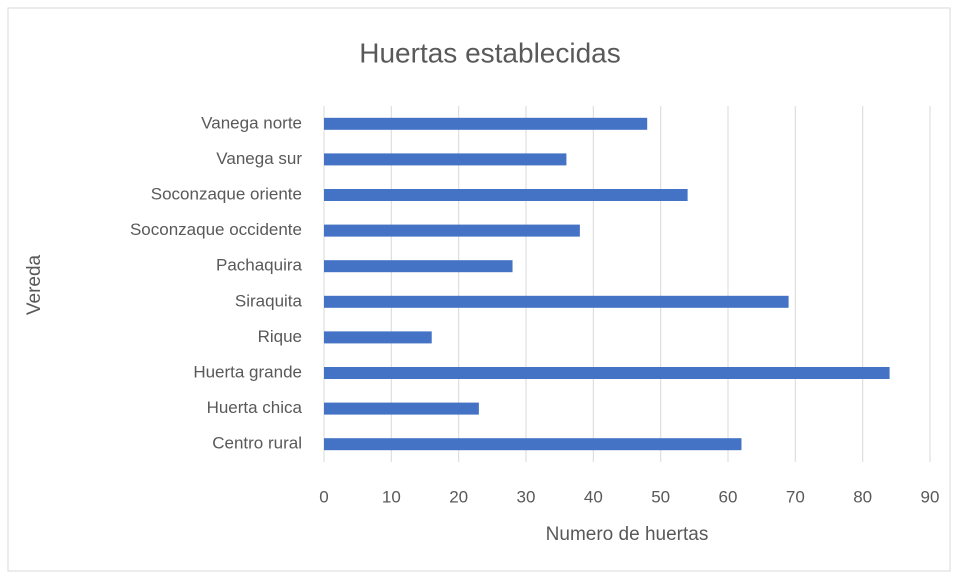  I want to click on y-tick-label: Huerta chica, so click(255, 407).